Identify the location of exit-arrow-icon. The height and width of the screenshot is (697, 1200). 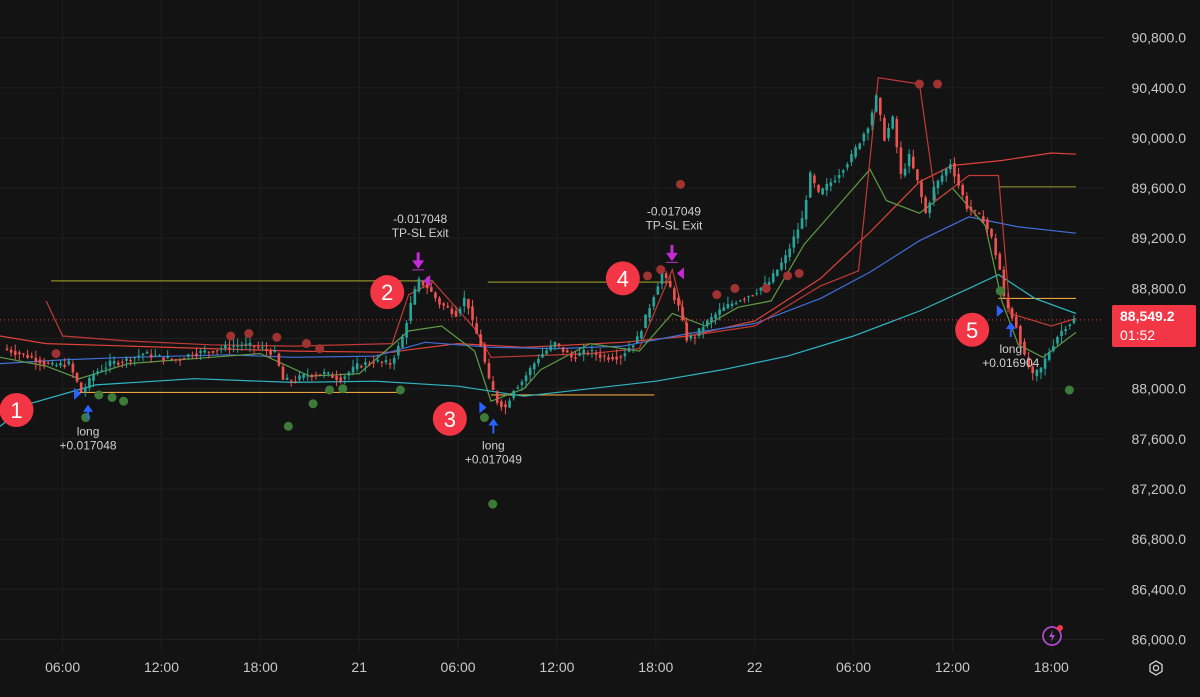
(671, 253).